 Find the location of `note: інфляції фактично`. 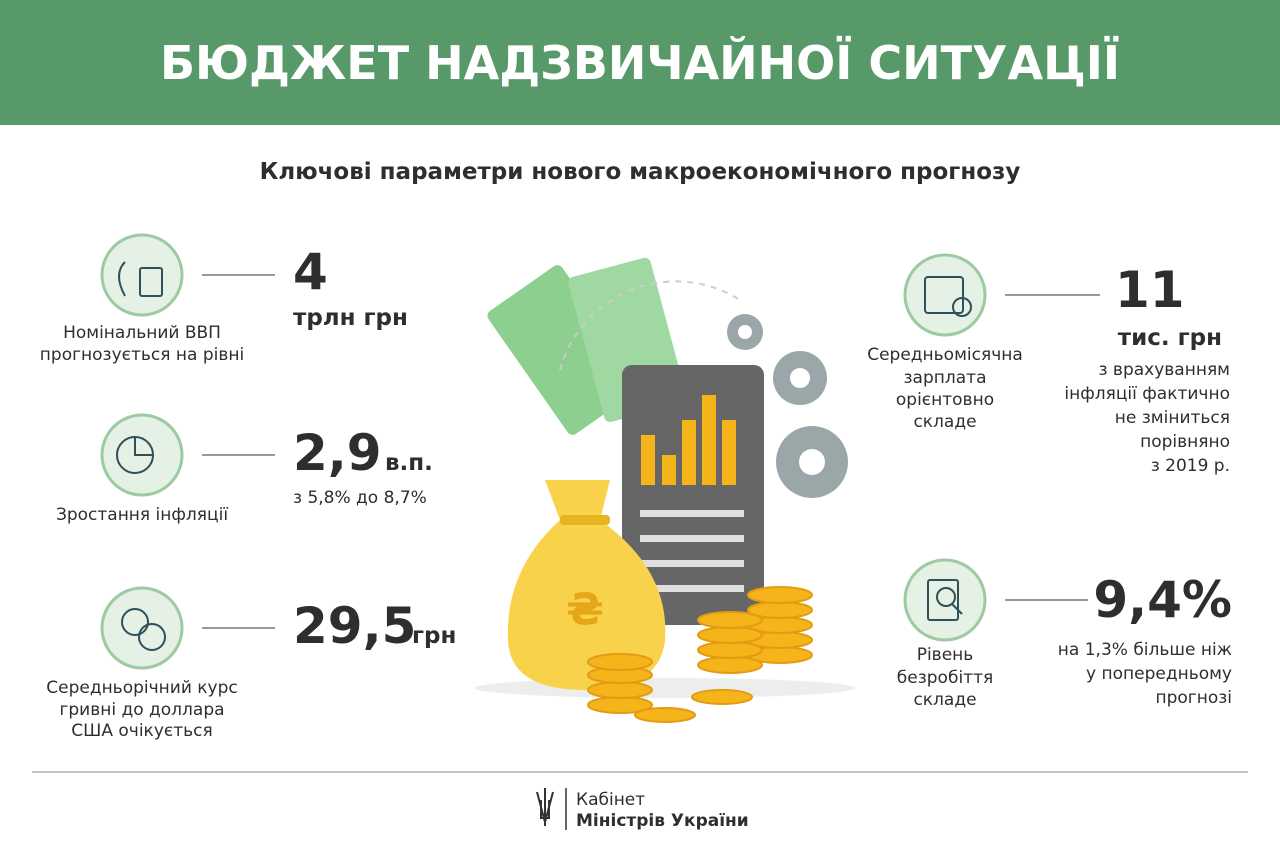

note: інфляції фактично is located at coordinates (1147, 394).